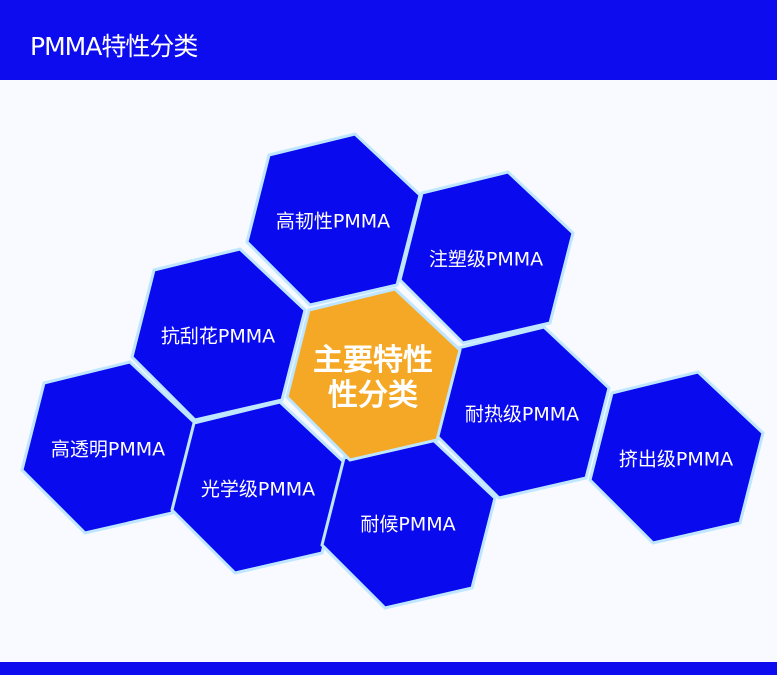  I want to click on category-label: 抗刮花PMMA, so click(218, 337).